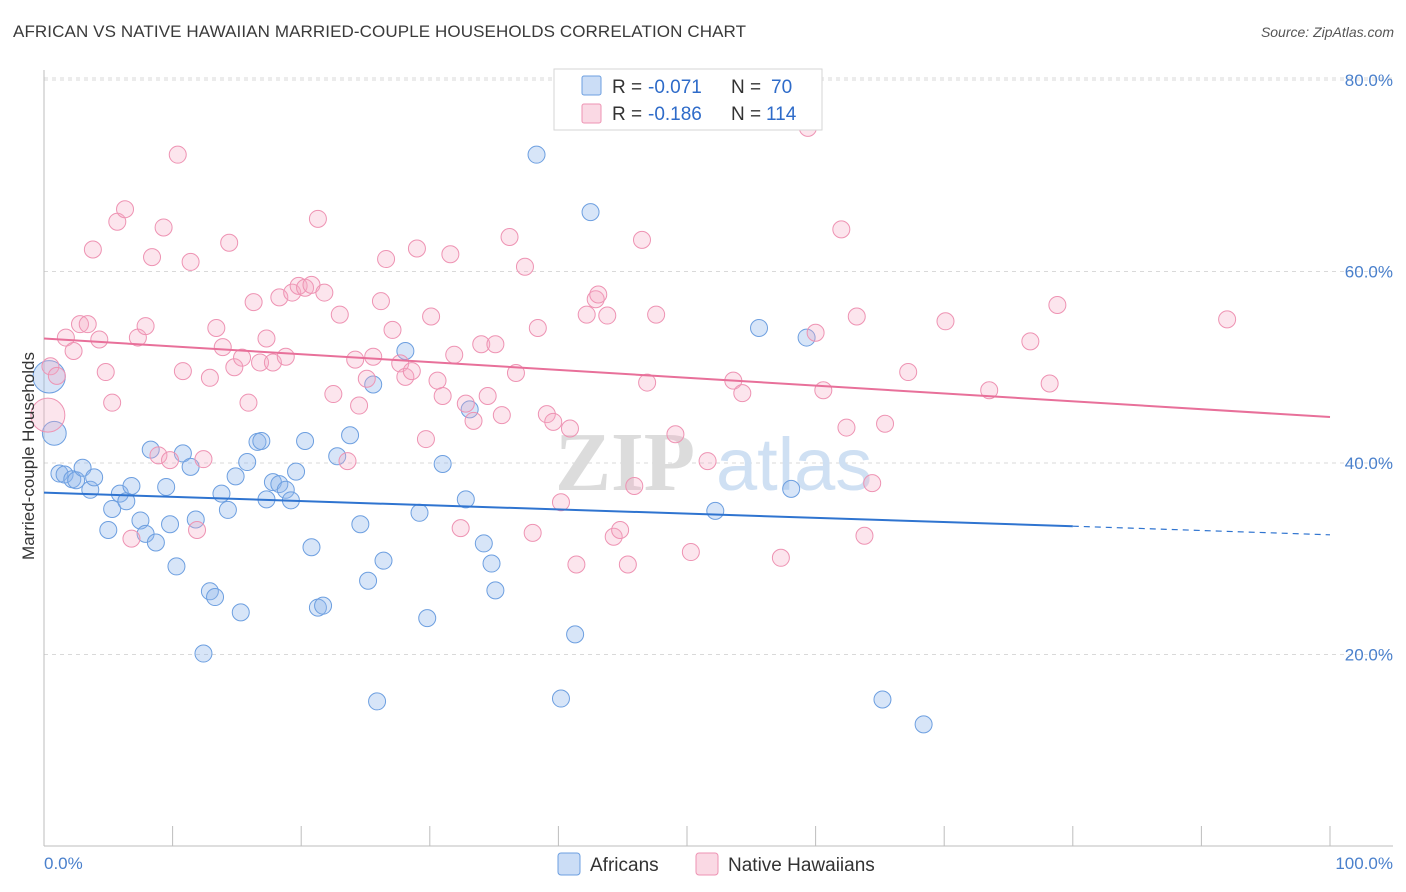 The width and height of the screenshot is (1406, 892). I want to click on watermark: ZIP atlas, so click(713, 462).